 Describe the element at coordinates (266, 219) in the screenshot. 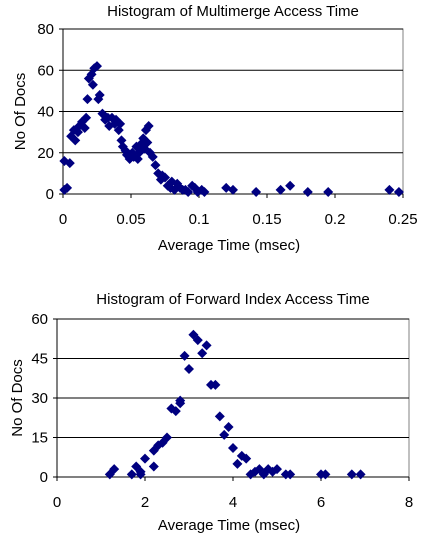

I see `x-tick-label: 0.15` at that location.